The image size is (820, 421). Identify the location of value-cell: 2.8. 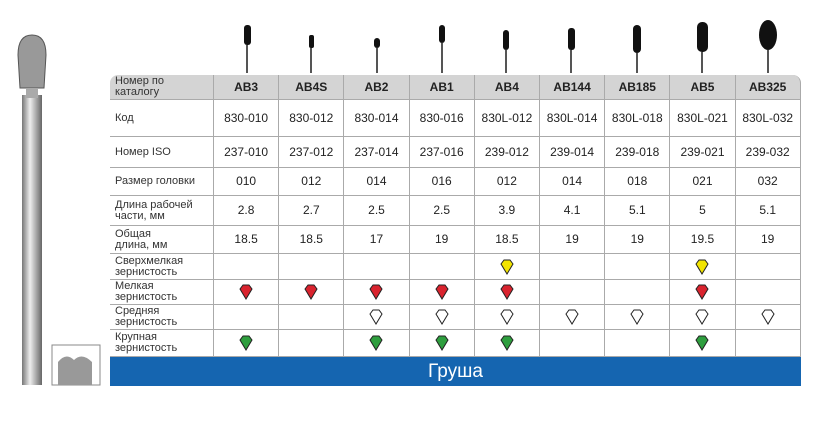
(247, 211).